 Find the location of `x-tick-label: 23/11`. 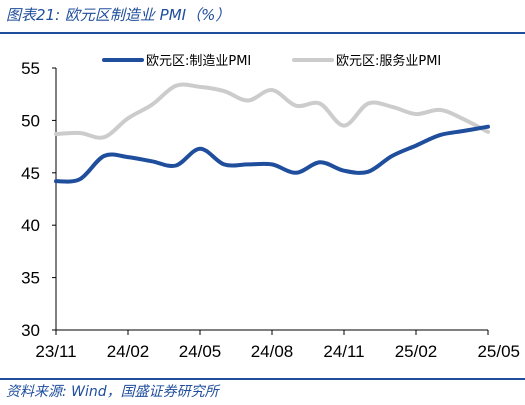

x-tick-label: 23/11 is located at coordinates (55, 351).